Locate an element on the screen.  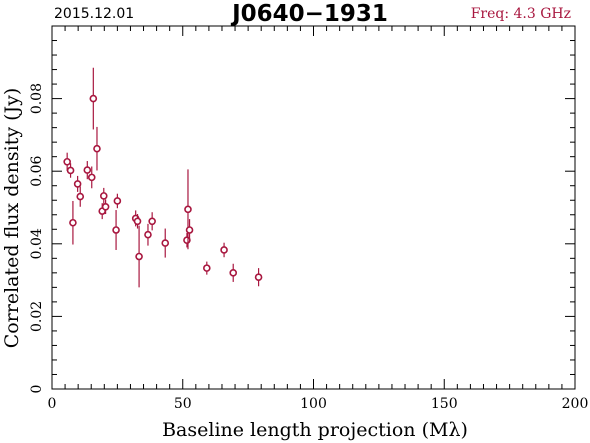
y-tick-label: 0.04 is located at coordinates (37, 243).